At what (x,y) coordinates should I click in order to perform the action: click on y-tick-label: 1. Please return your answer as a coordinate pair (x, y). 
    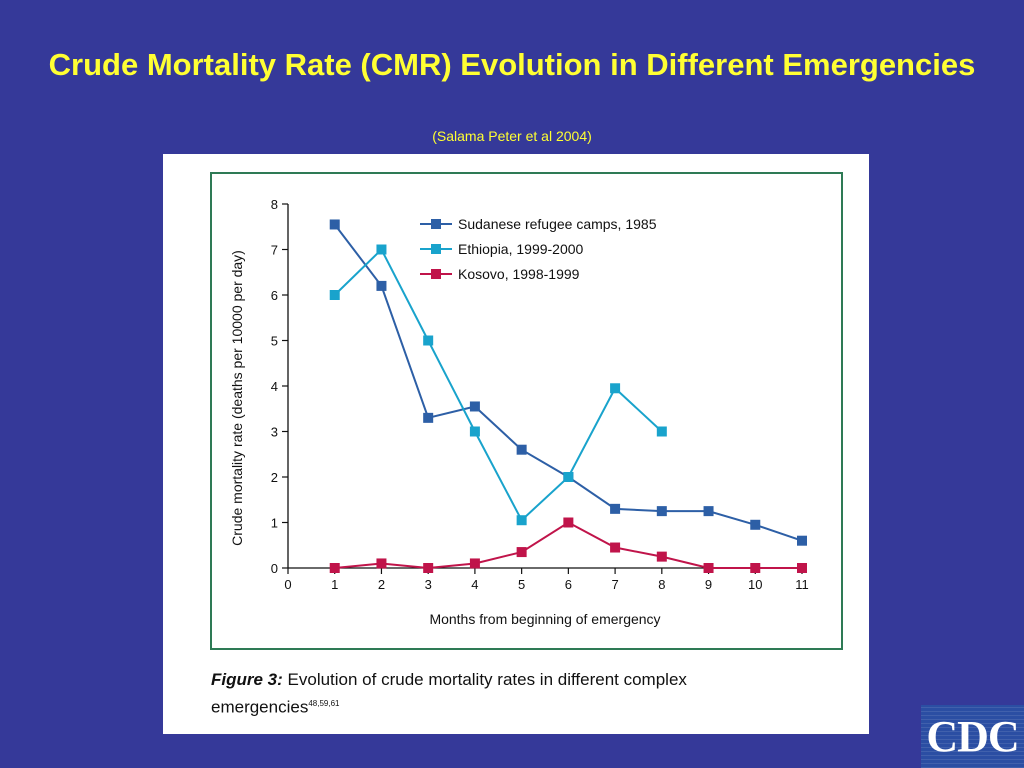
    Looking at the image, I should click on (274, 523).